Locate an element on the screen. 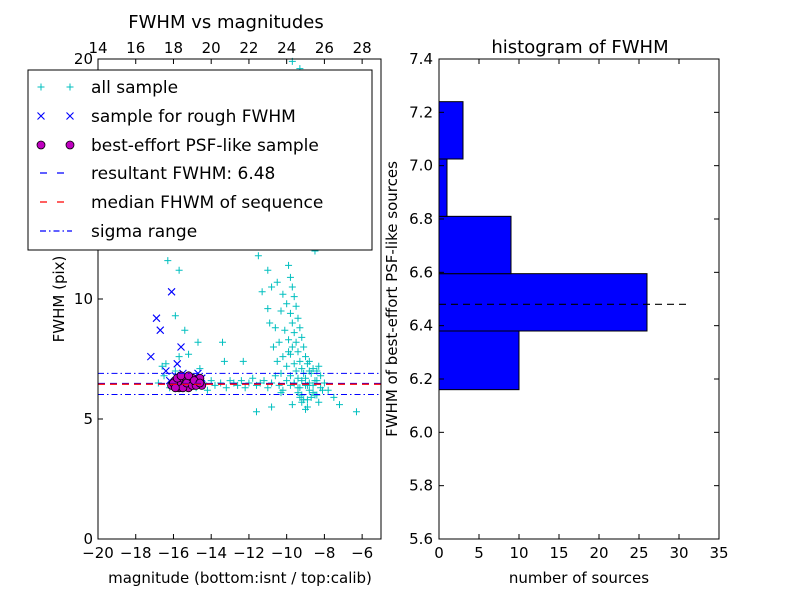 This screenshot has width=800, height=600. scatter-point-psf-sample is located at coordinates (175, 388).